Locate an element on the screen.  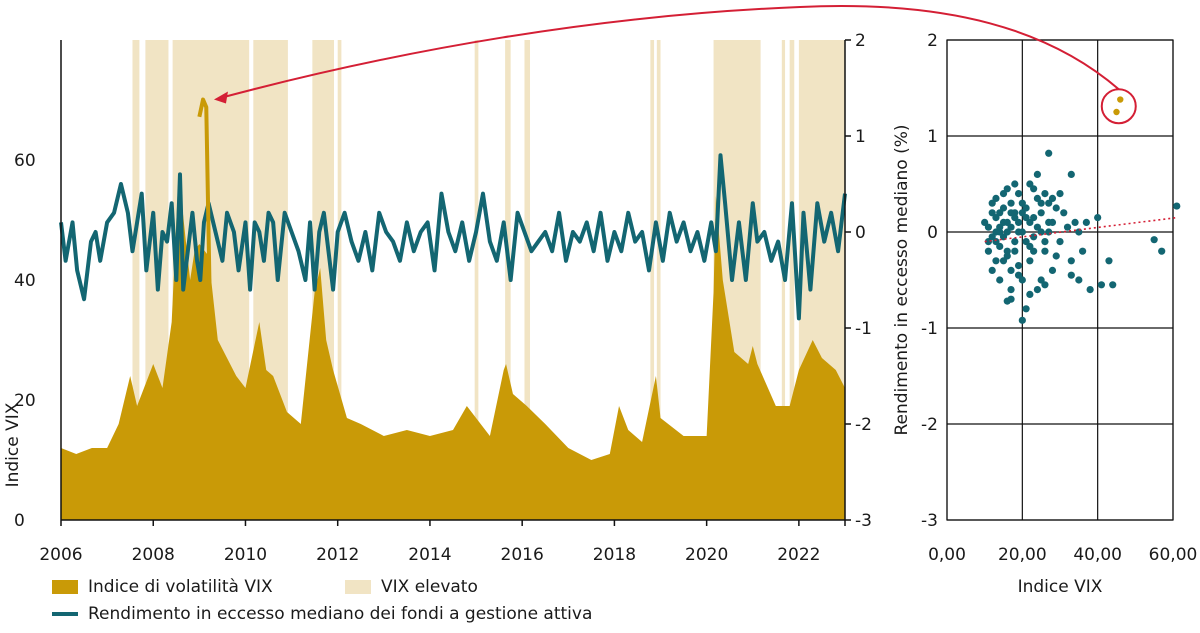
scatter-highlight-point is located at coordinates (1120, 99).